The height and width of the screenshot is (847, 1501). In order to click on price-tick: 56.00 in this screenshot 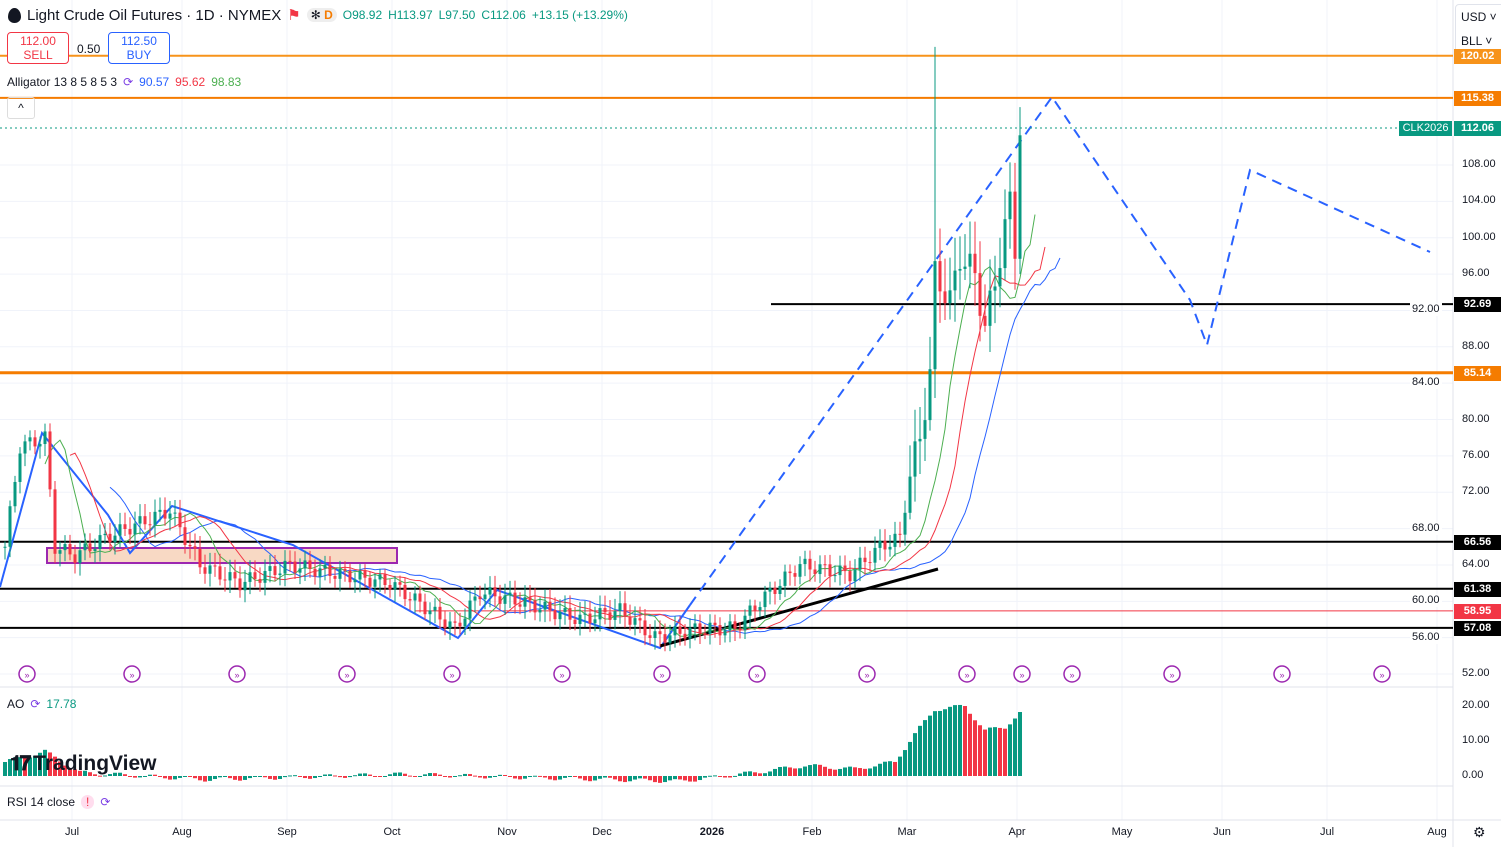, I will do `click(1426, 637)`.